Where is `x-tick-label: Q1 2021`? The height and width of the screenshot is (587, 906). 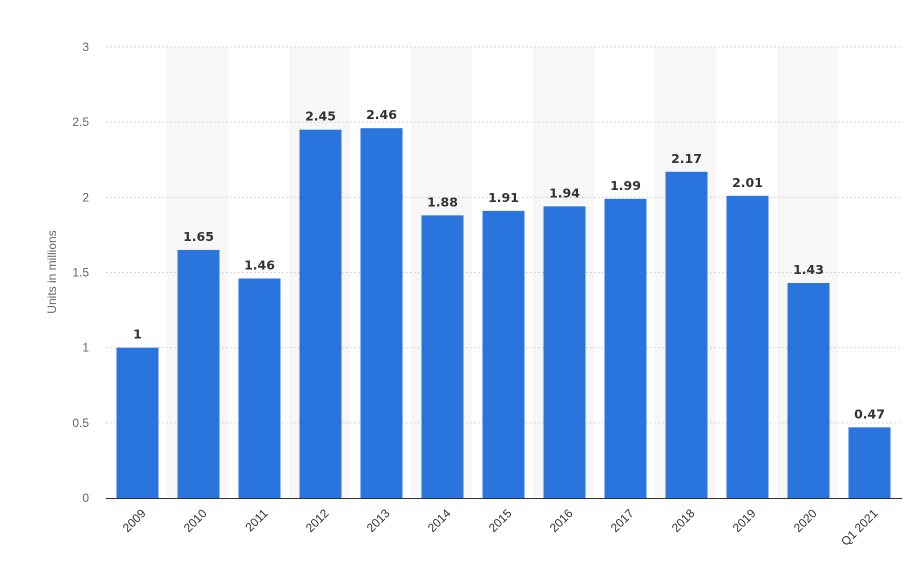 x-tick-label: Q1 2021 is located at coordinates (859, 527).